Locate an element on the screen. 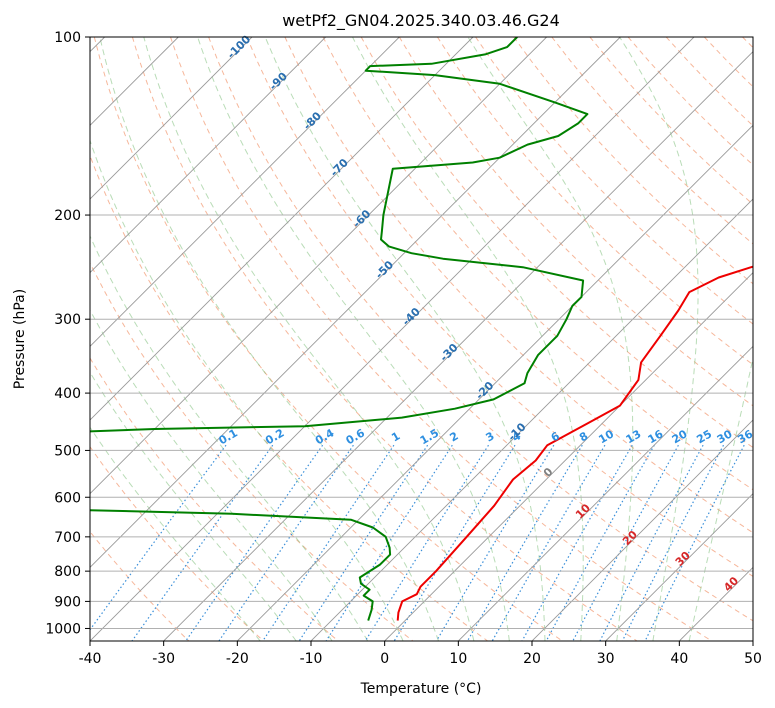  mixing-ratio-label: 10 is located at coordinates (606, 436).